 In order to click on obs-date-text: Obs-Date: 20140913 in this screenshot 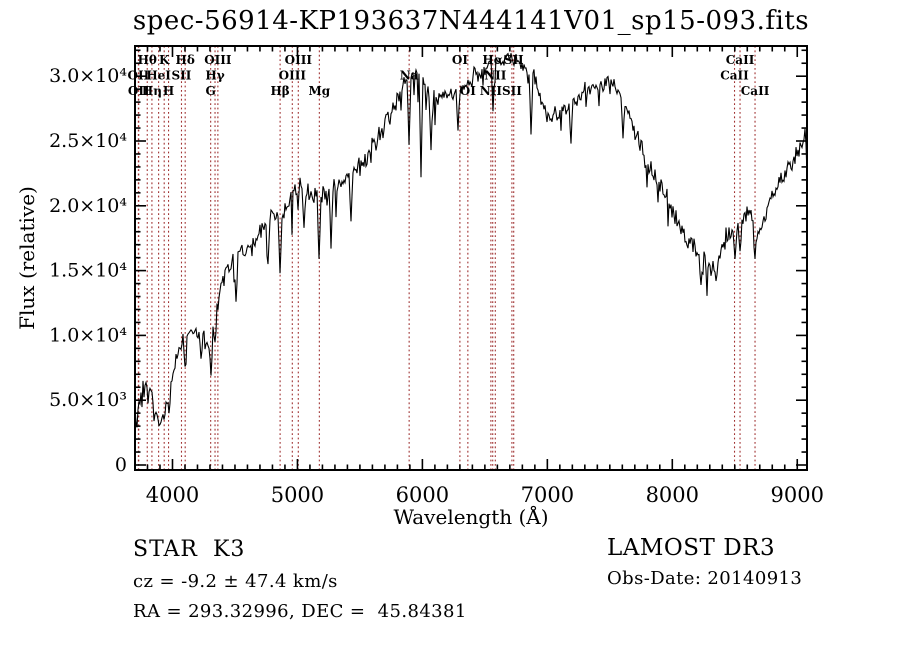, I will do `click(705, 578)`.